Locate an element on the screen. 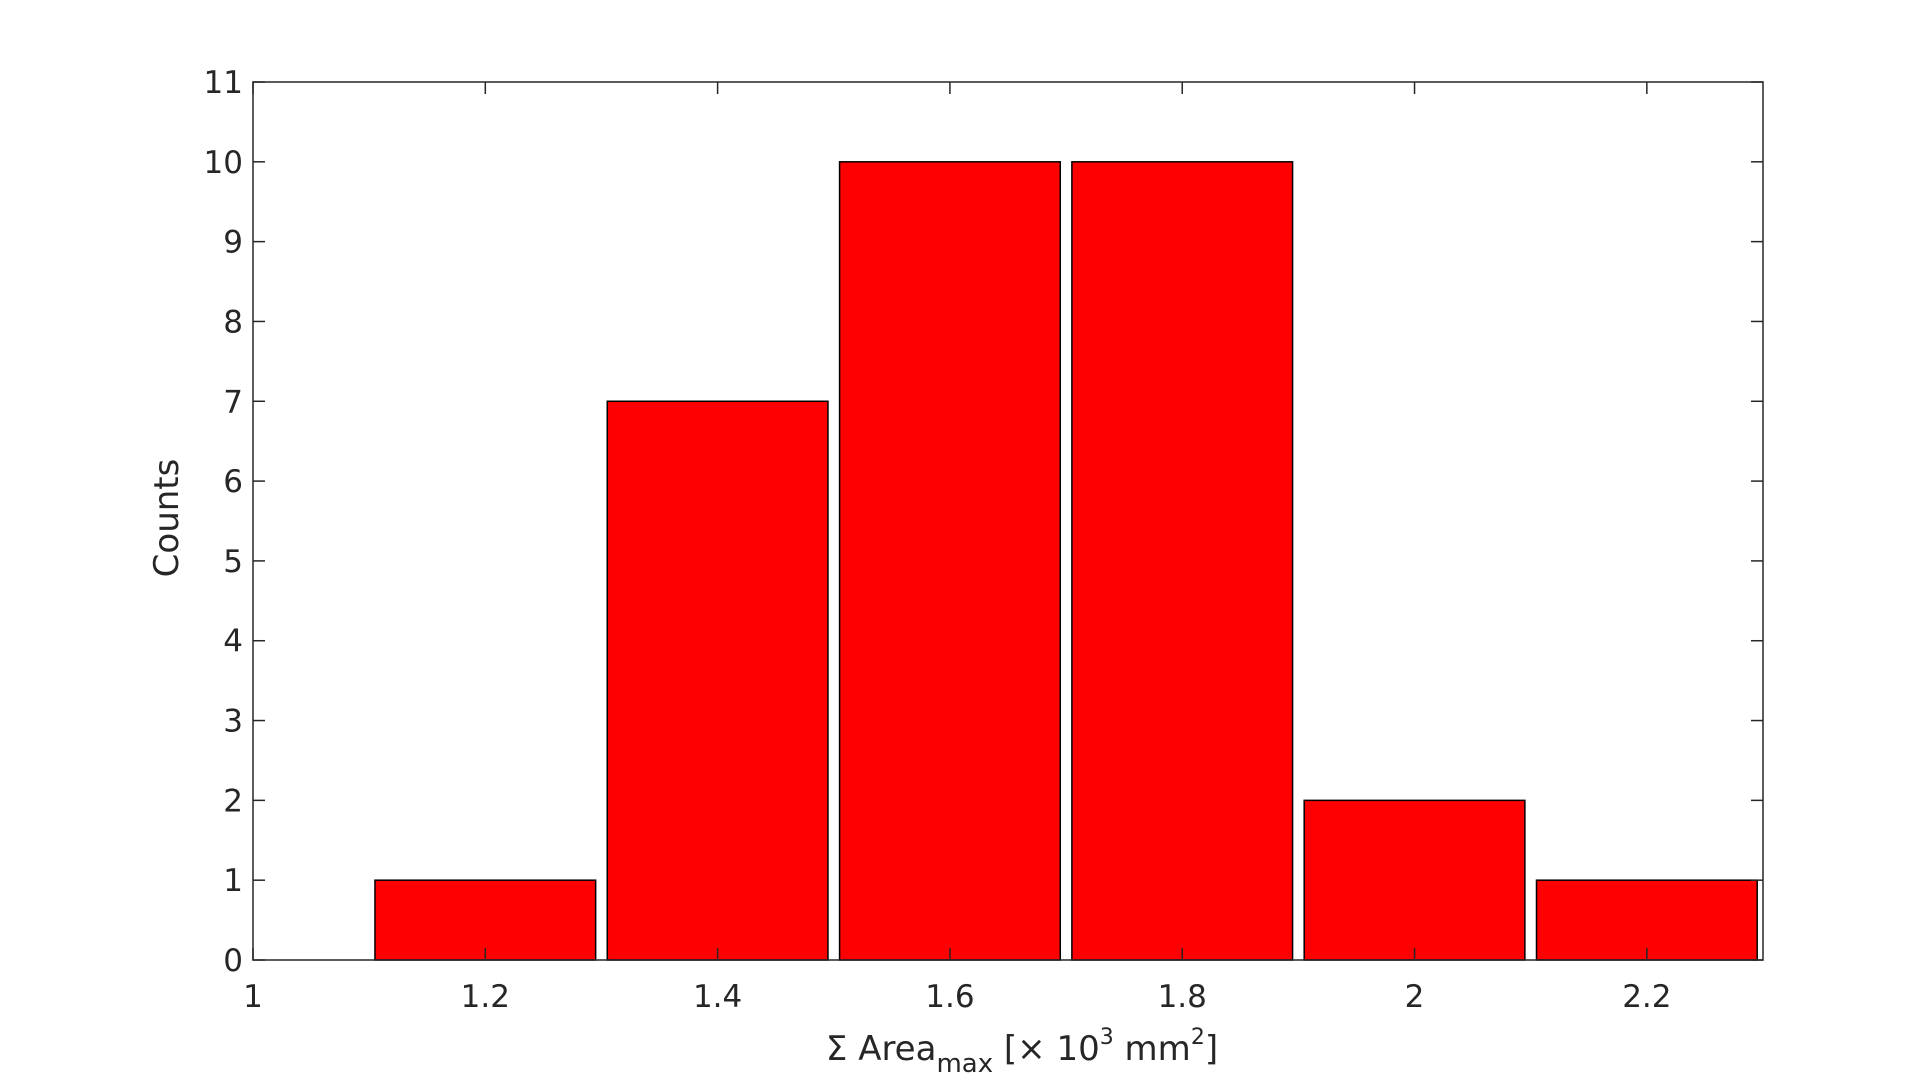 The width and height of the screenshot is (1920, 1077). y-tick-label: 3 is located at coordinates (233, 722).